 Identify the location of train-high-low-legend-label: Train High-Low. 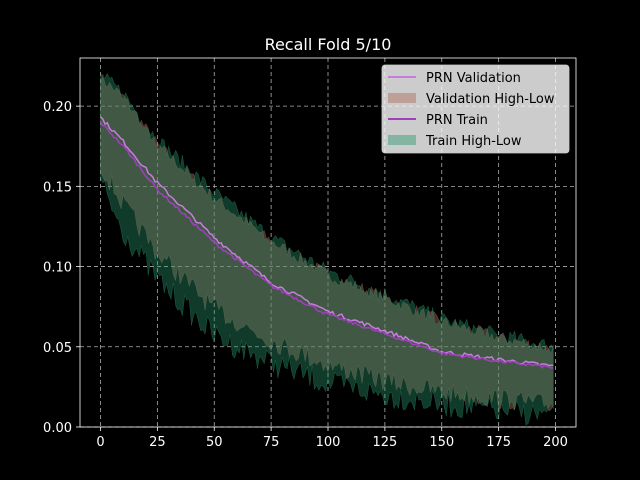
(473, 141).